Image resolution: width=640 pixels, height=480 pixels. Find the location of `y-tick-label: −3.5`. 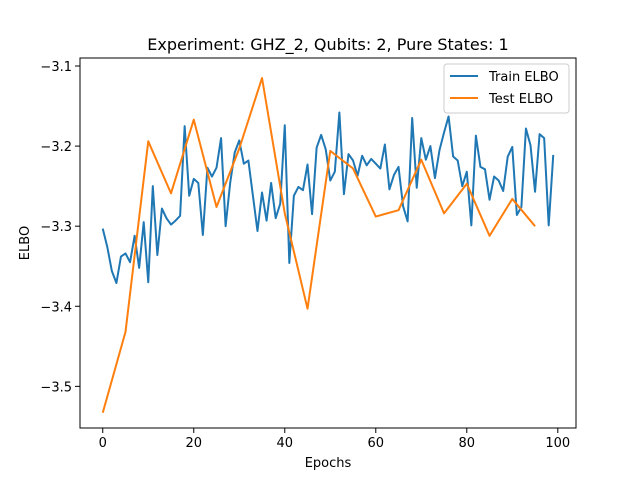

y-tick-label: −3.5 is located at coordinates (56, 387).